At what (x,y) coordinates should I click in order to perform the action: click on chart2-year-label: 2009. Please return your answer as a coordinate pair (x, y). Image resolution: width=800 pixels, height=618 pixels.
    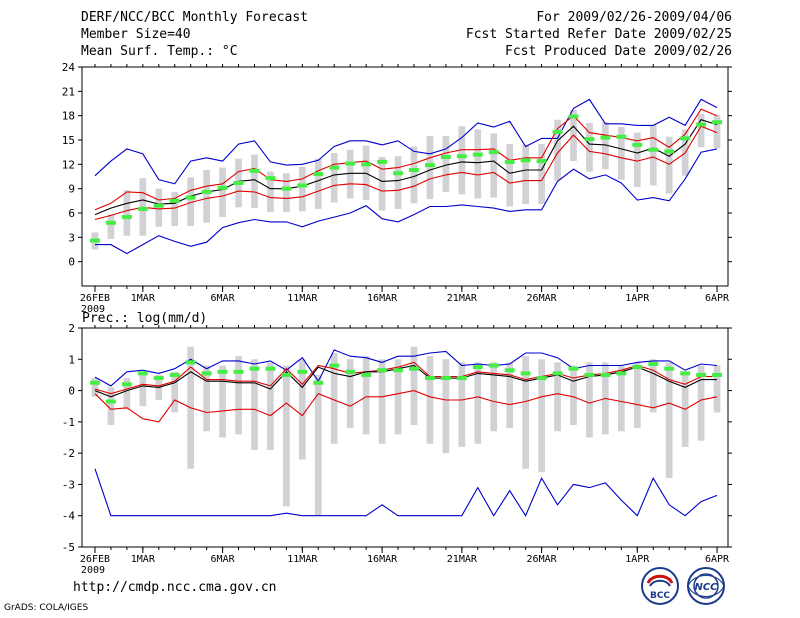
    Looking at the image, I should click on (93, 570).